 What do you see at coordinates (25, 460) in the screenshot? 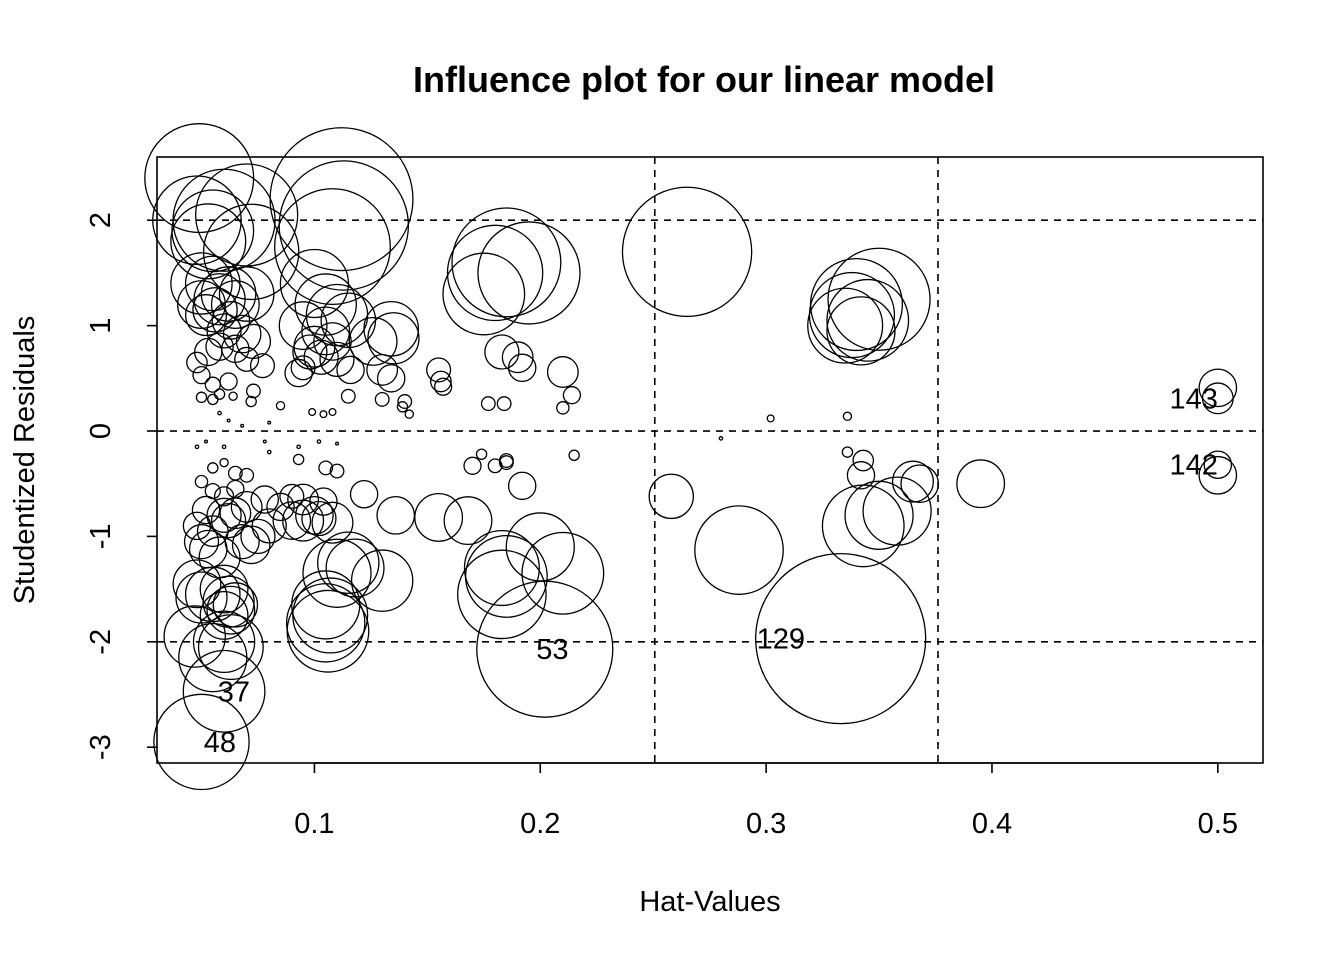
I see `y-axis-label: Studentized Residuals` at bounding box center [25, 460].